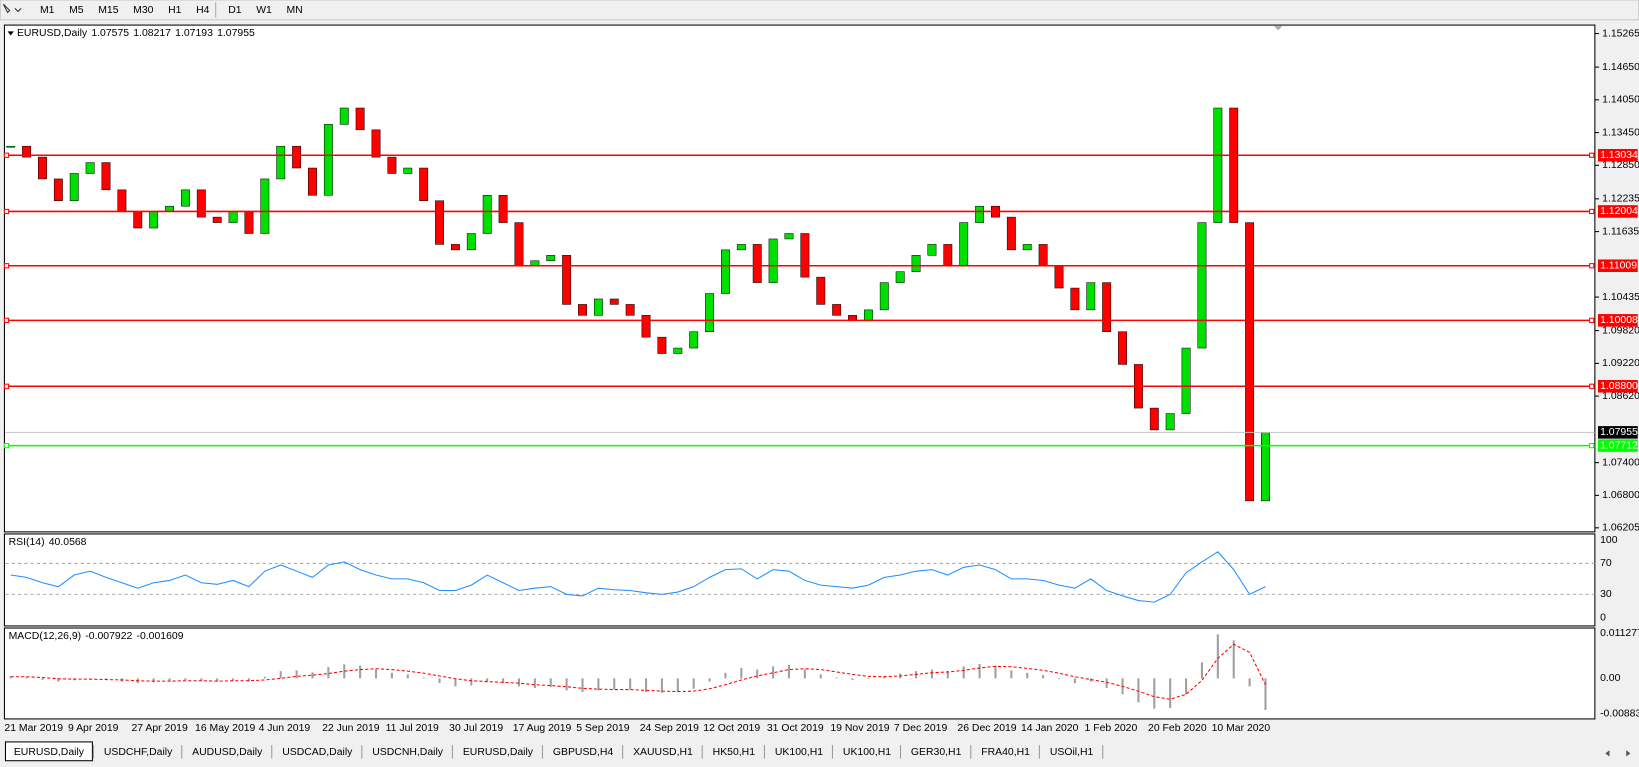 The width and height of the screenshot is (1639, 767). I want to click on tab-label: USDCHF,Daily, so click(138, 752).